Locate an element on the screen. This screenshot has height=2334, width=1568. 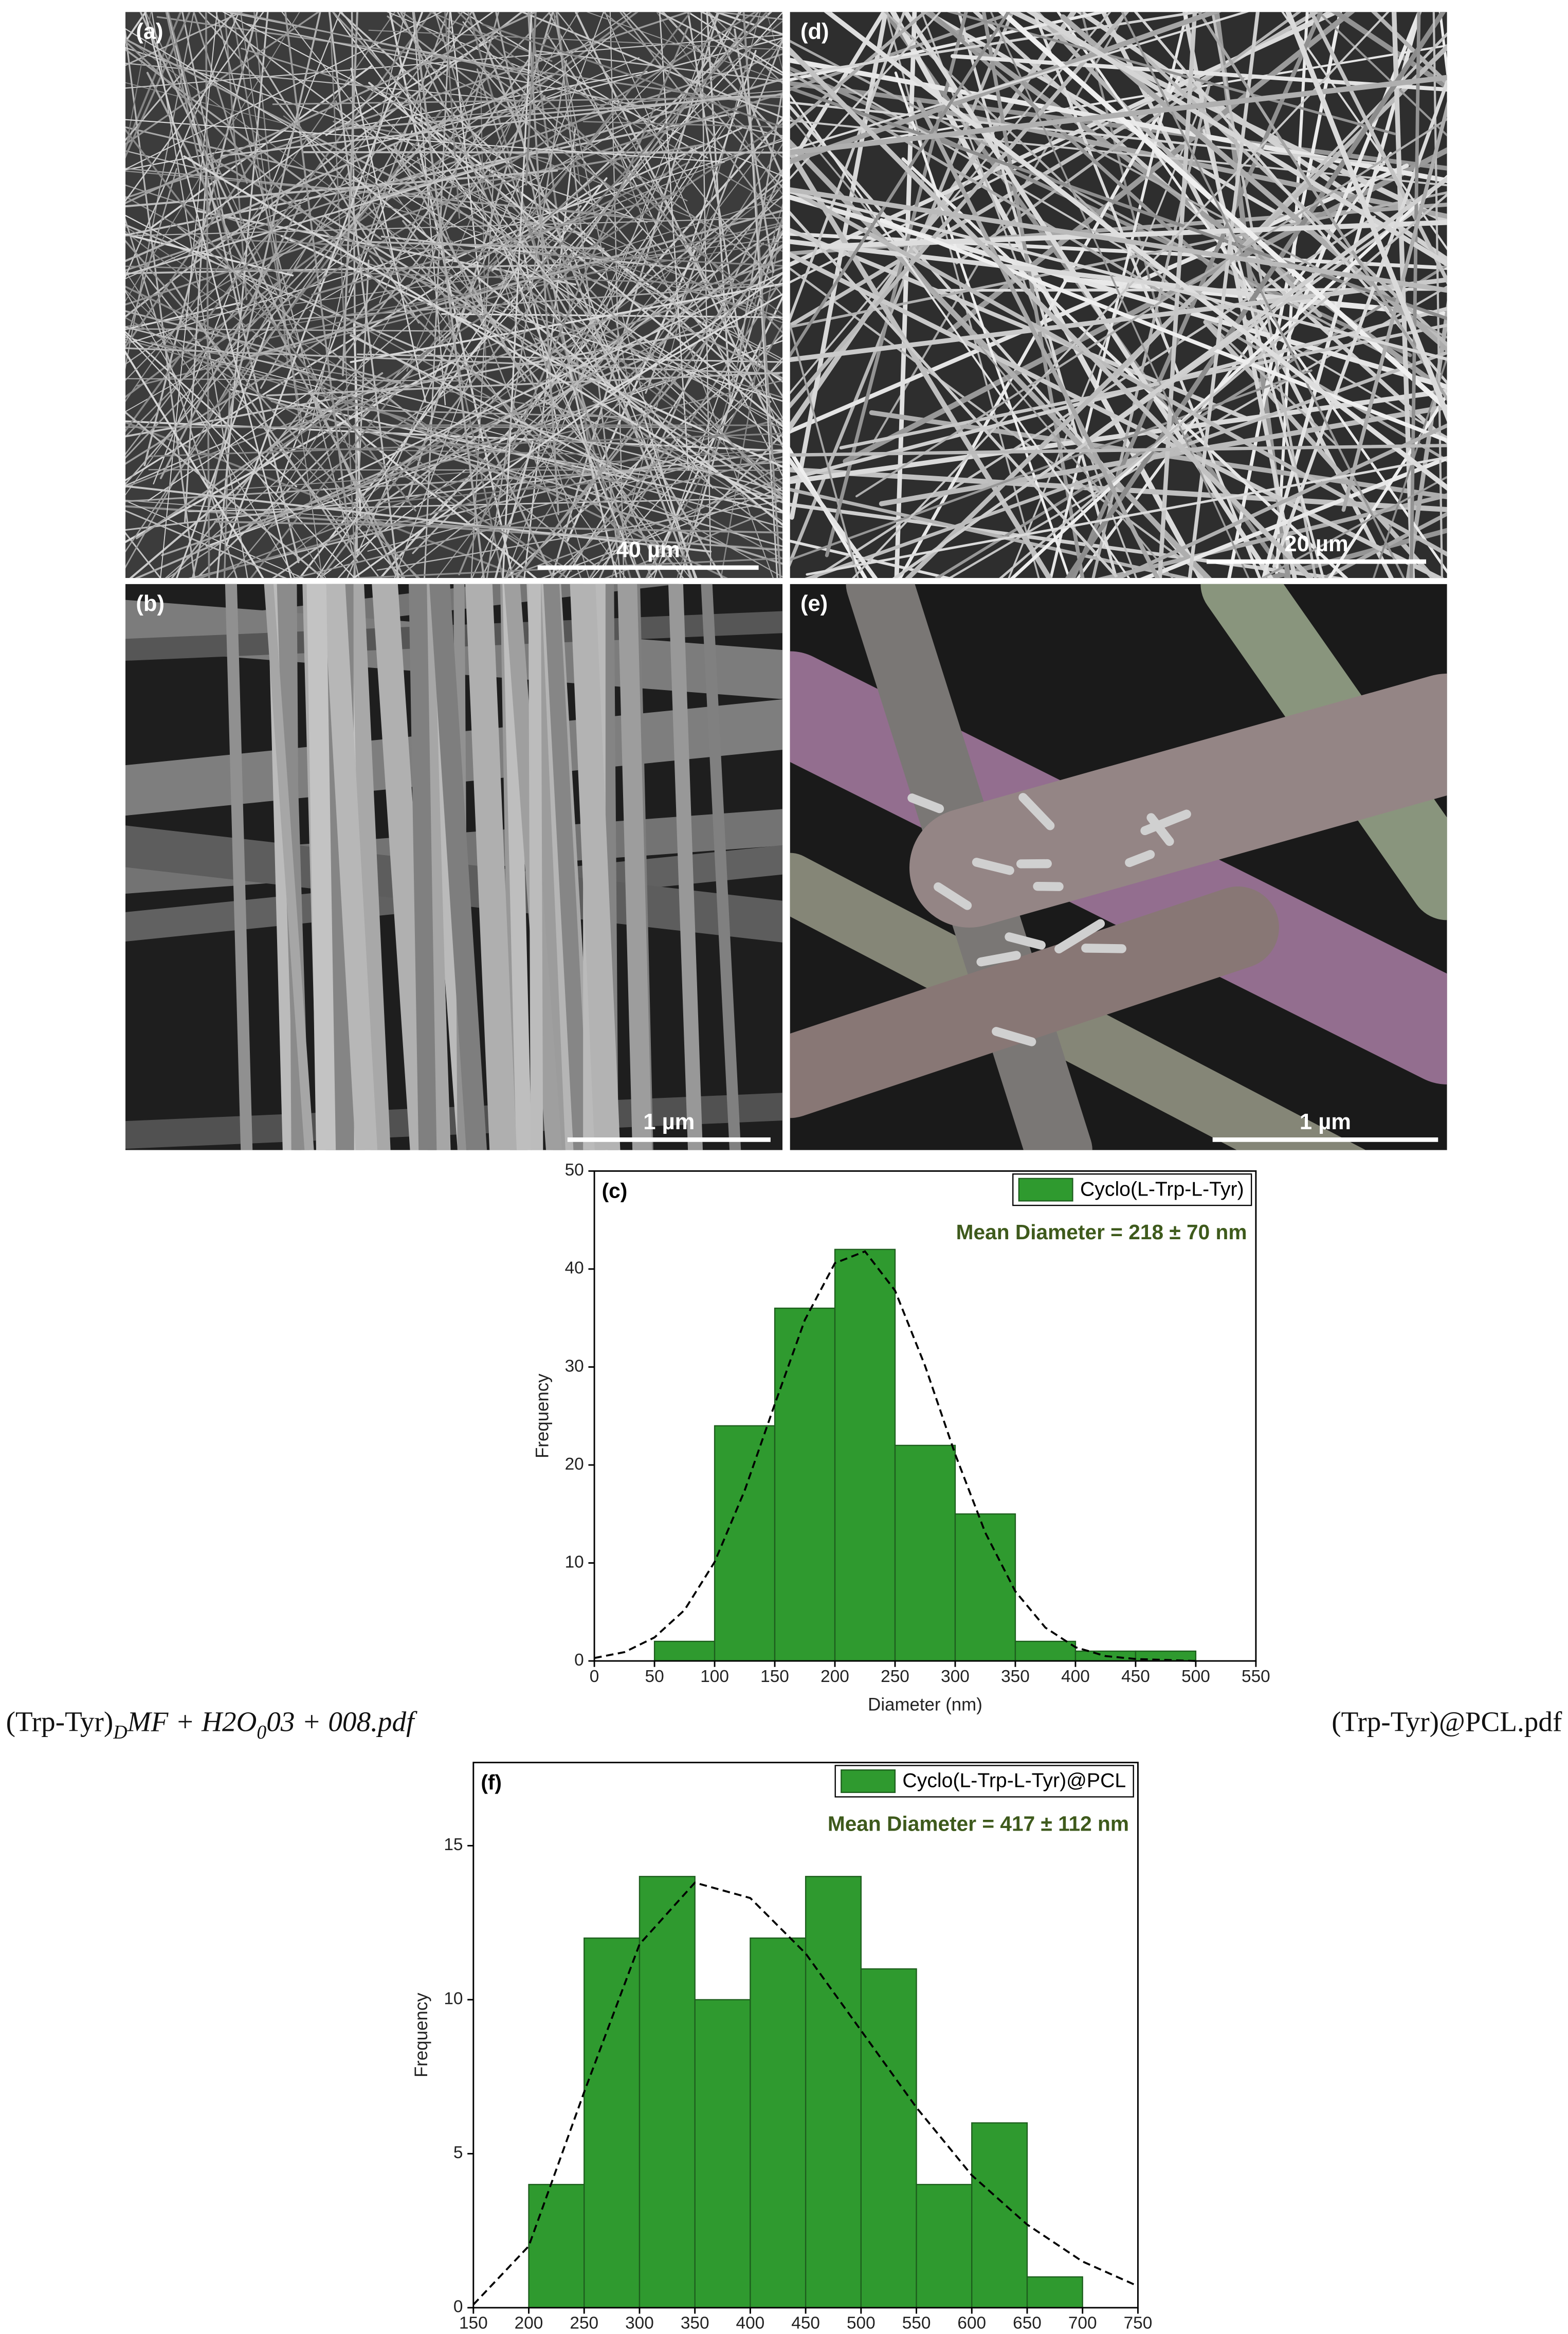
y-axis-label: Frequency is located at coordinates (421, 2035).